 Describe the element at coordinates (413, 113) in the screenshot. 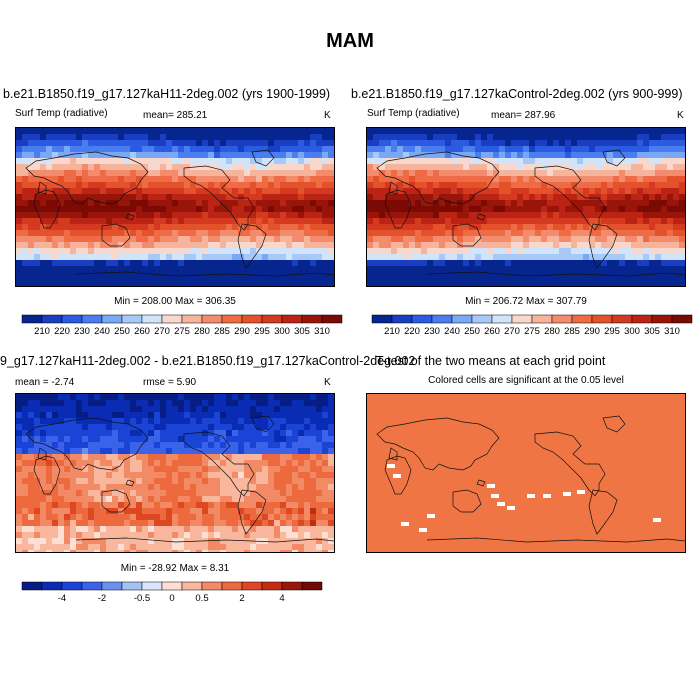

I see `panel2-variable: Surf Temp (radiative)` at that location.